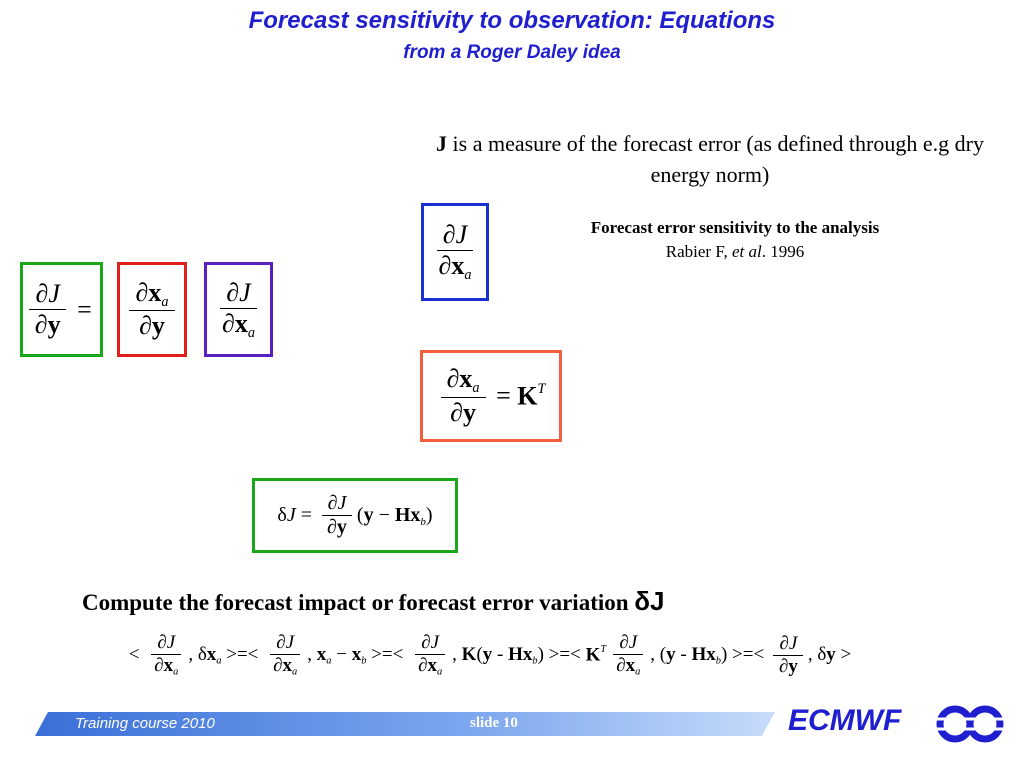 Image resolution: width=1024 pixels, height=768 pixels. I want to click on numerator: ∂xa, so click(463, 381).